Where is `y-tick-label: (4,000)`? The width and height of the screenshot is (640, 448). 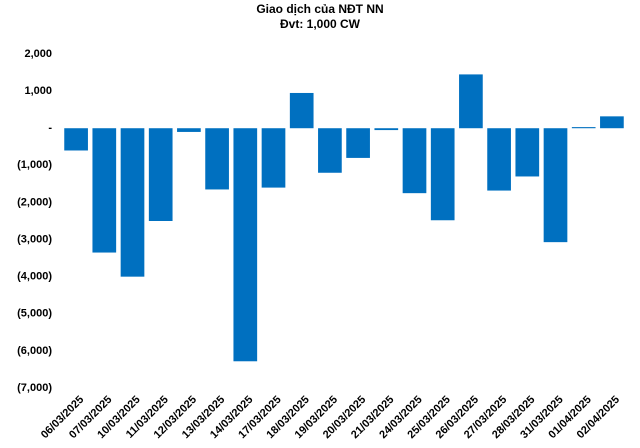
y-tick-label: (4,000) is located at coordinates (34, 277).